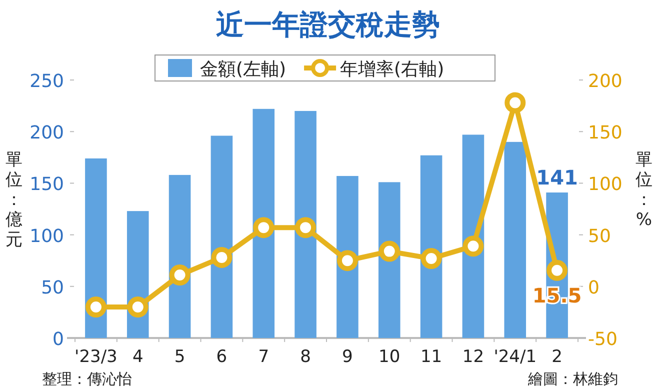  Describe the element at coordinates (52, 287) in the screenshot. I see `y-tick-label: 50` at that location.